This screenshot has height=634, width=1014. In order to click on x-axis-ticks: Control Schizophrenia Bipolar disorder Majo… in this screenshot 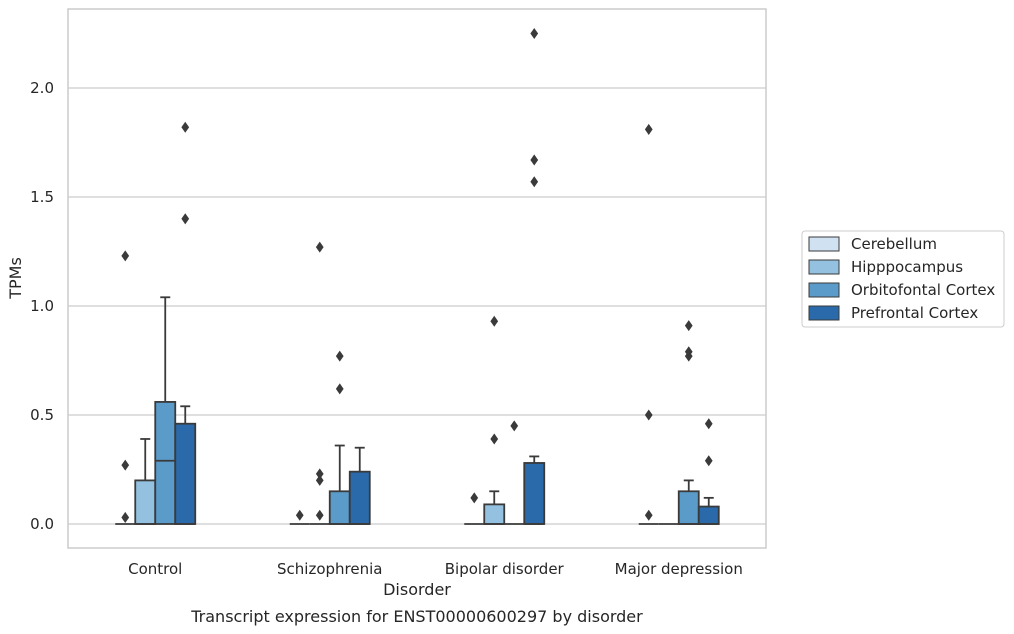, I will do `click(435, 569)`.